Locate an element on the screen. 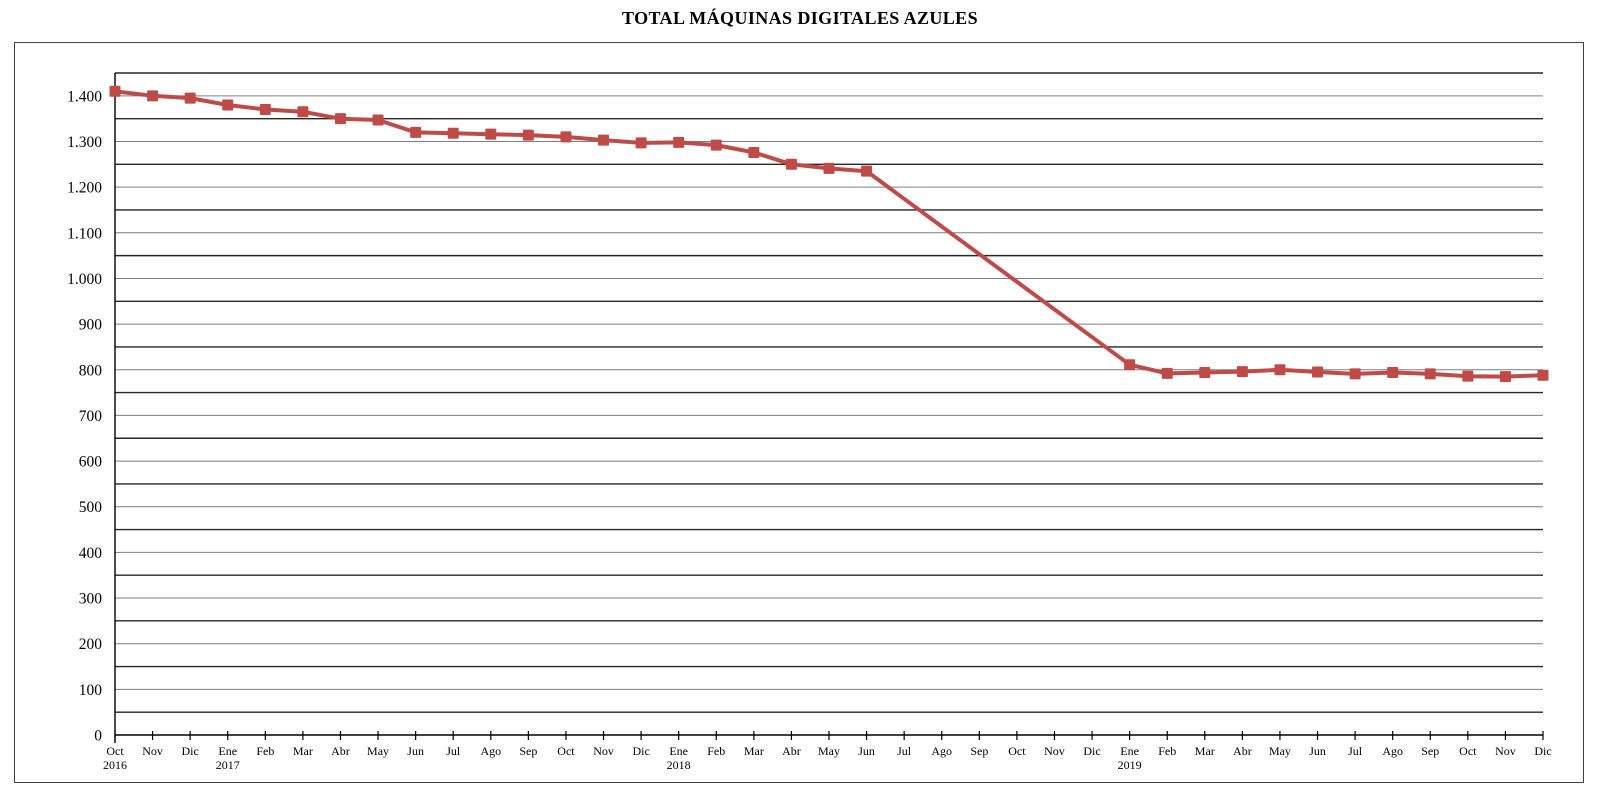 The image size is (1600, 807). x-axis-year-label: 2017 is located at coordinates (228, 765).